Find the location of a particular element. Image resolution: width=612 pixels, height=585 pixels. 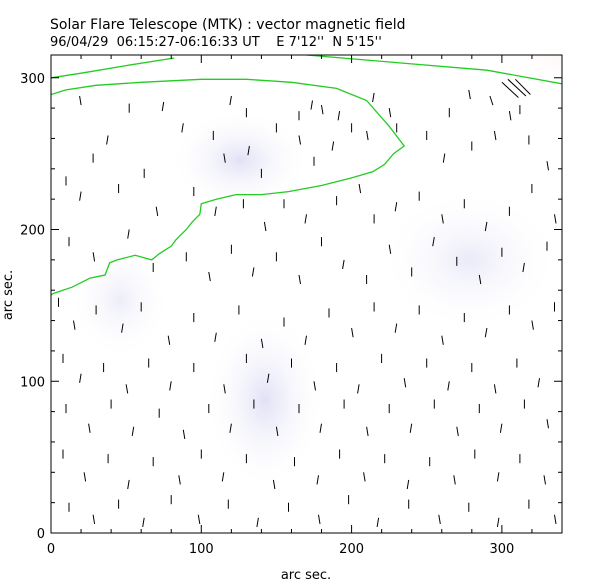

x-tick-label-200: 200 is located at coordinates (351, 549).